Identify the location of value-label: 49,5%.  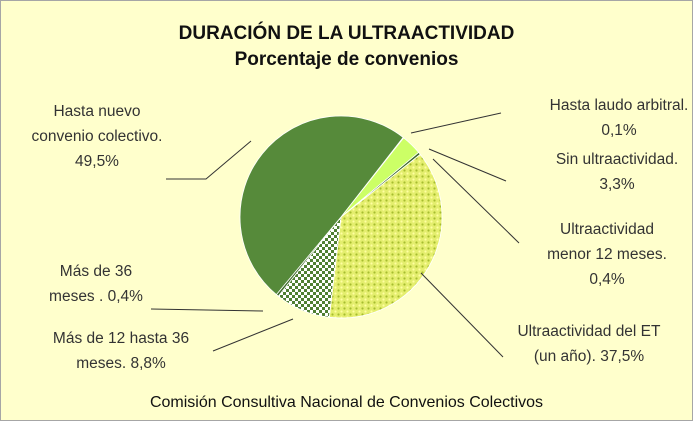
(97, 161).